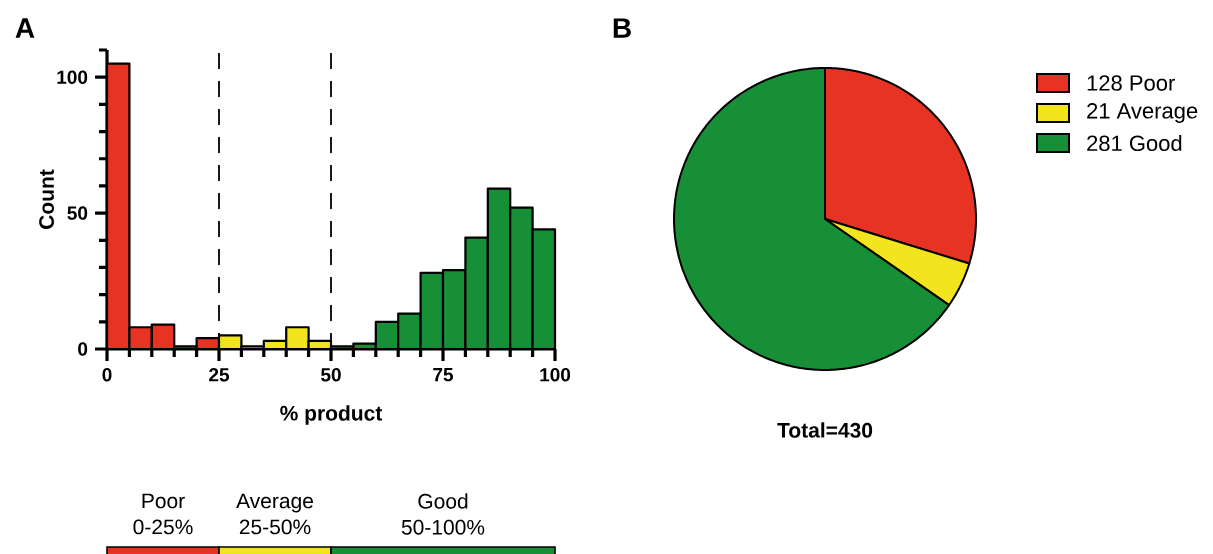  Describe the element at coordinates (622, 28) in the screenshot. I see `chart-title: B` at that location.